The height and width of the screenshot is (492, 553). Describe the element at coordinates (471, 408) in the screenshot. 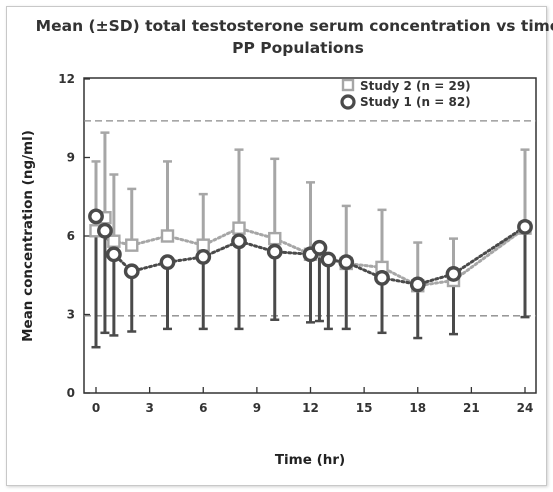

I see `x-tick-label: 21` at that location.